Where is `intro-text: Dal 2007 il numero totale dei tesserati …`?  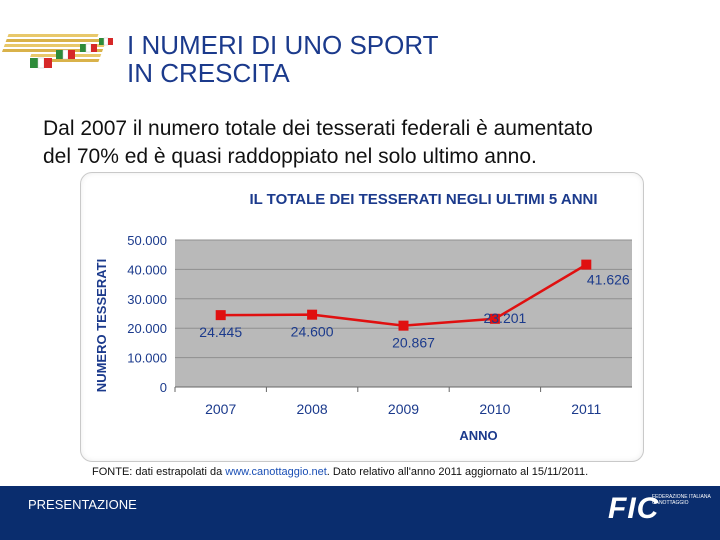 intro-text: Dal 2007 il numero totale dei tesserati … is located at coordinates (373, 143).